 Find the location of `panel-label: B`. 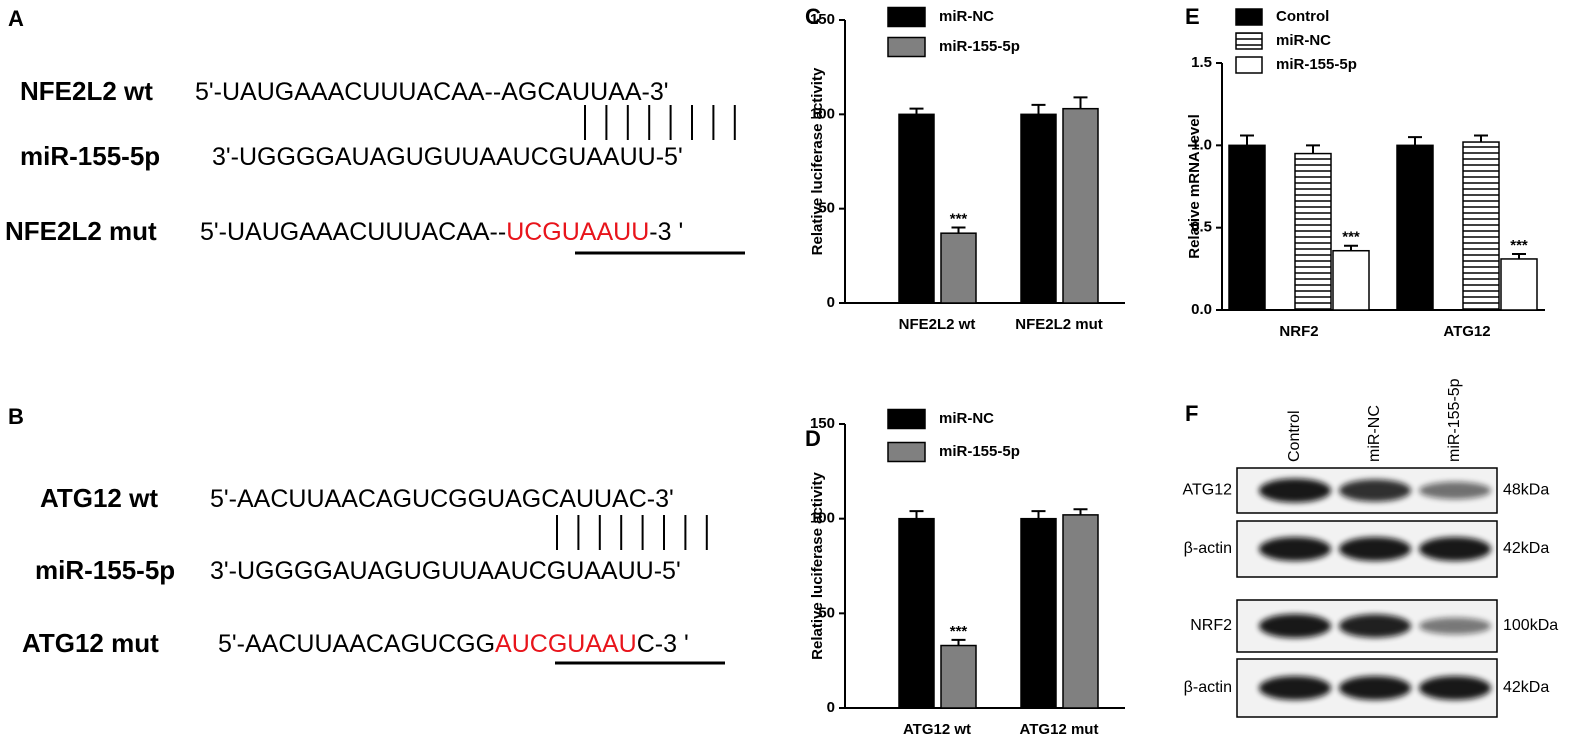

panel-label: B is located at coordinates (16, 416).